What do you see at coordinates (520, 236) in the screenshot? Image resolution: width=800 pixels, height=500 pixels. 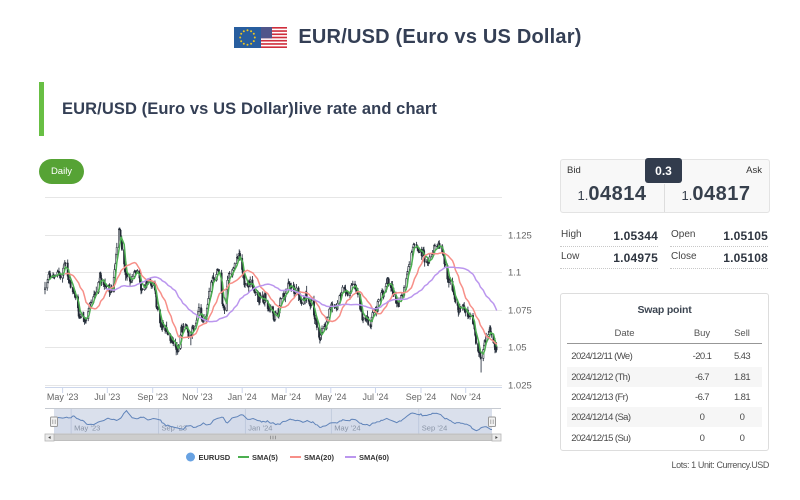 I see `svg-text: 1.125` at bounding box center [520, 236].